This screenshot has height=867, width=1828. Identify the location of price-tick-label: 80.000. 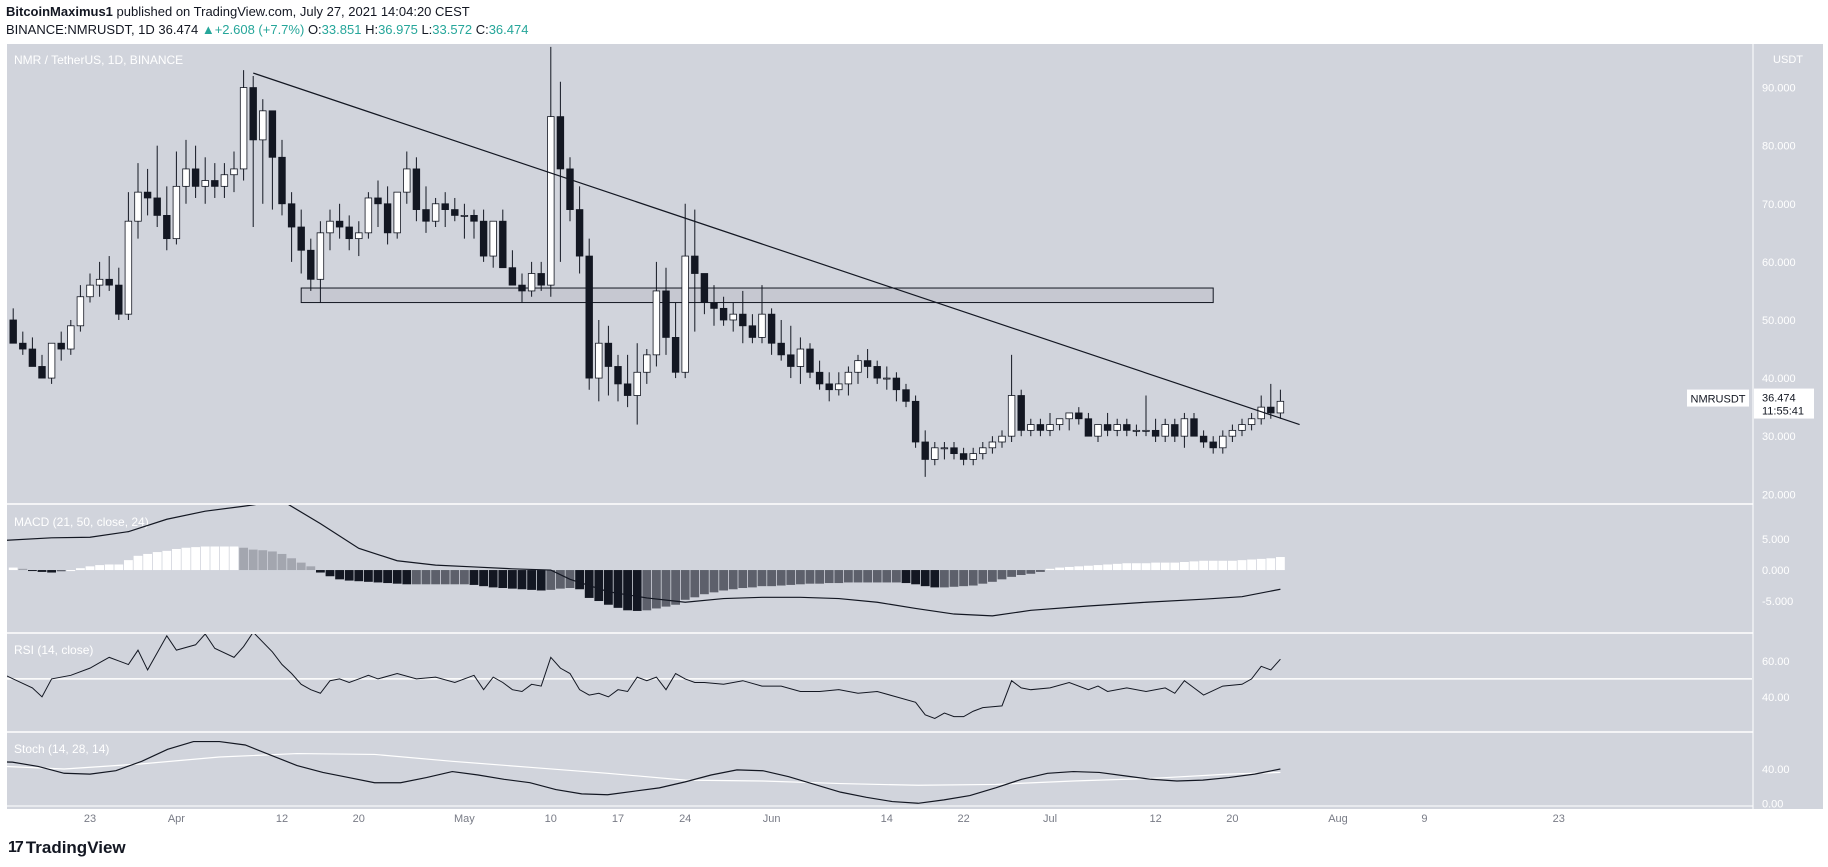
(1779, 147).